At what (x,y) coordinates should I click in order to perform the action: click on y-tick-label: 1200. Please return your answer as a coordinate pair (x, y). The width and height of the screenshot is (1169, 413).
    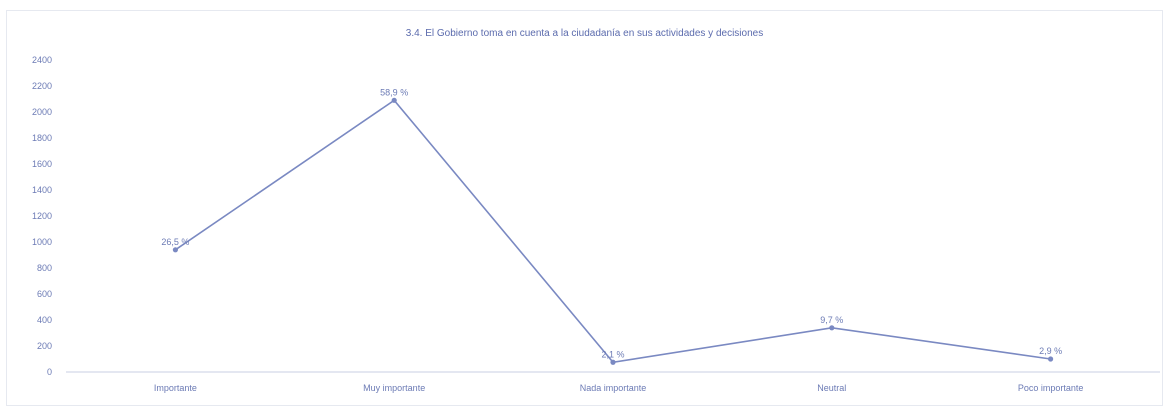
    Looking at the image, I should click on (42, 216).